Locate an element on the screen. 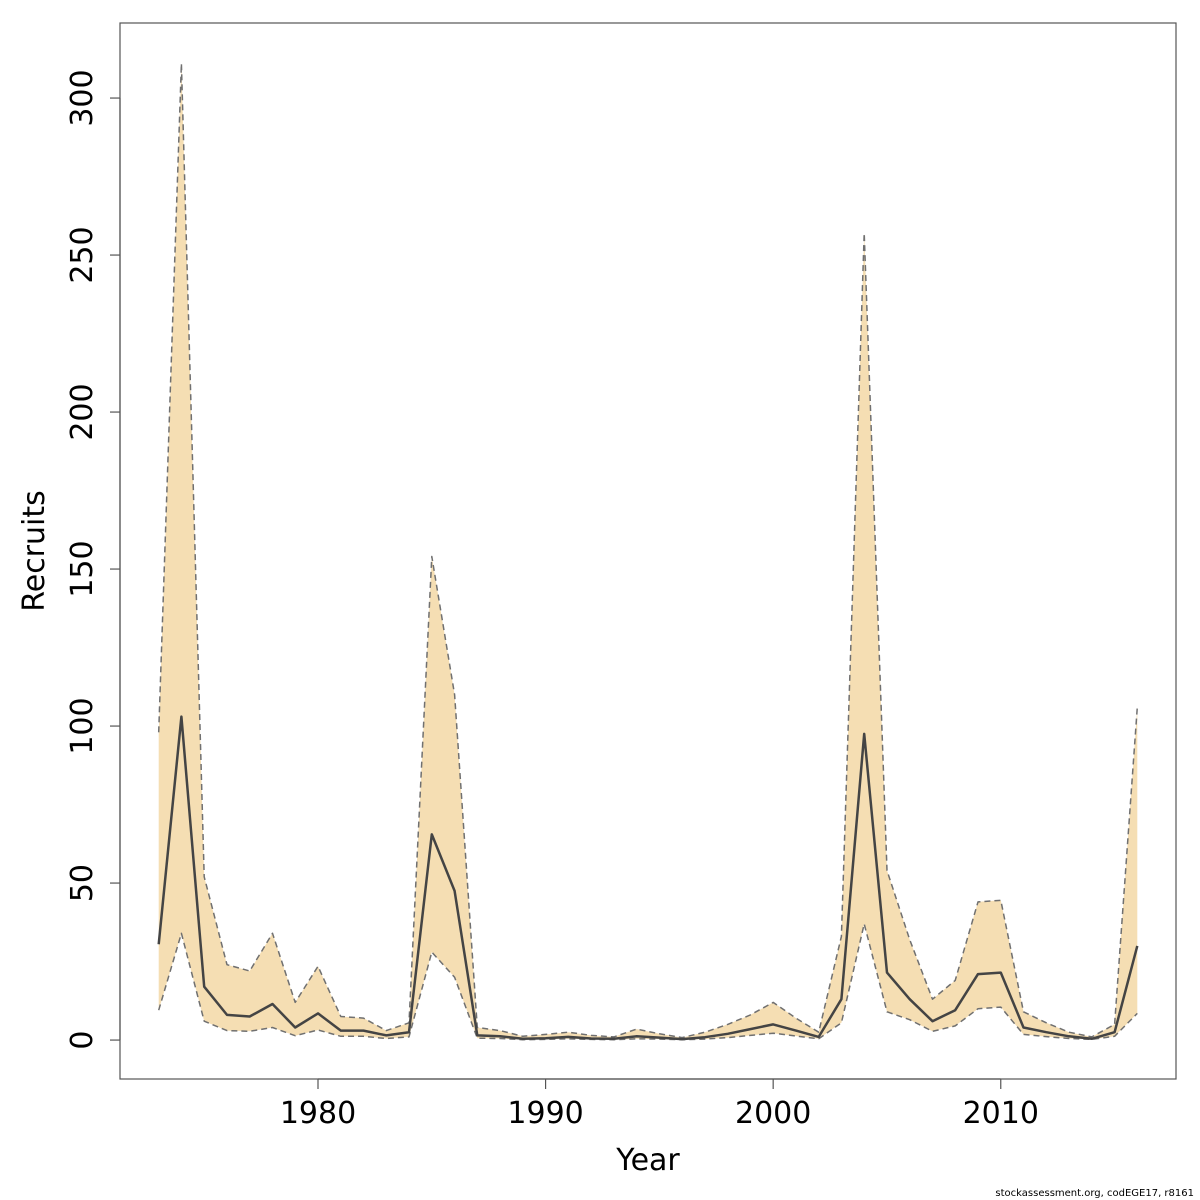 This screenshot has height=1200, width=1200. y-tick-label: 0 is located at coordinates (82, 1040).